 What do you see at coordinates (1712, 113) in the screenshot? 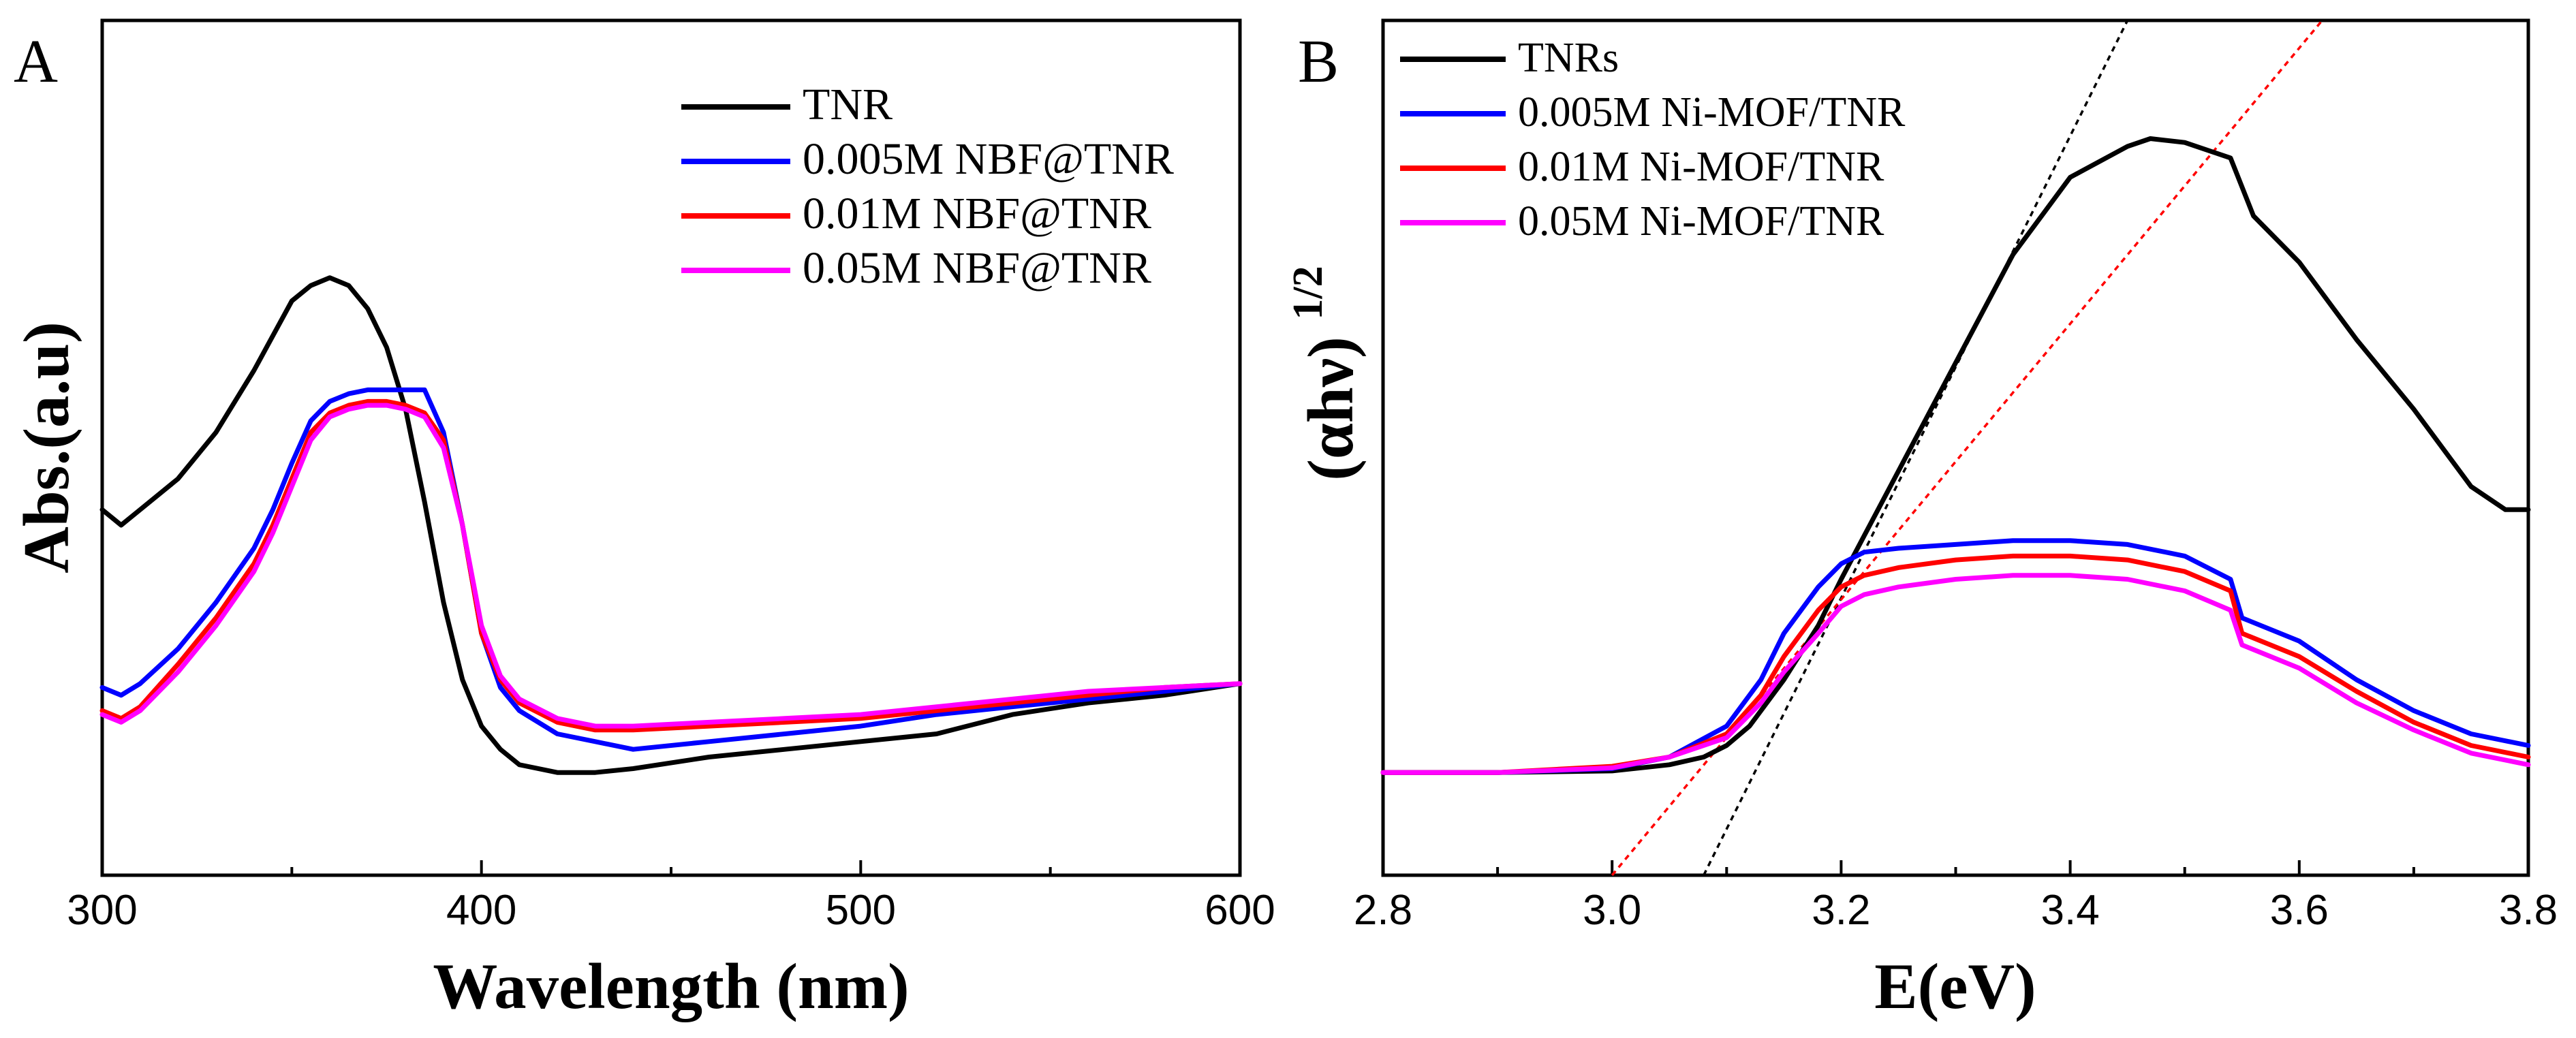
I see `legend-label: 0.005M Ni-MOF/TNR` at bounding box center [1712, 113].